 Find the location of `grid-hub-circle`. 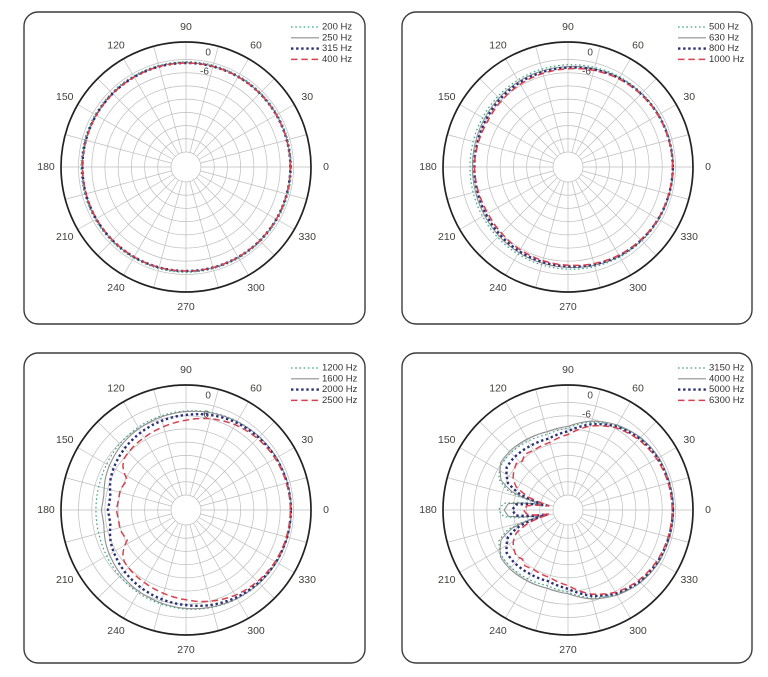

grid-hub-circle is located at coordinates (568, 510).